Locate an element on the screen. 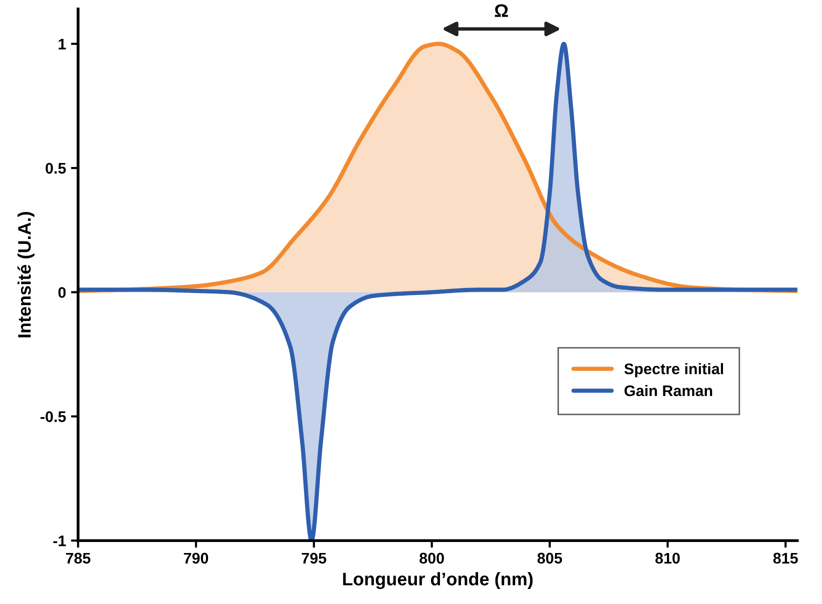 This screenshot has width=822, height=604. legend-label: Spectre initial is located at coordinates (673, 370).